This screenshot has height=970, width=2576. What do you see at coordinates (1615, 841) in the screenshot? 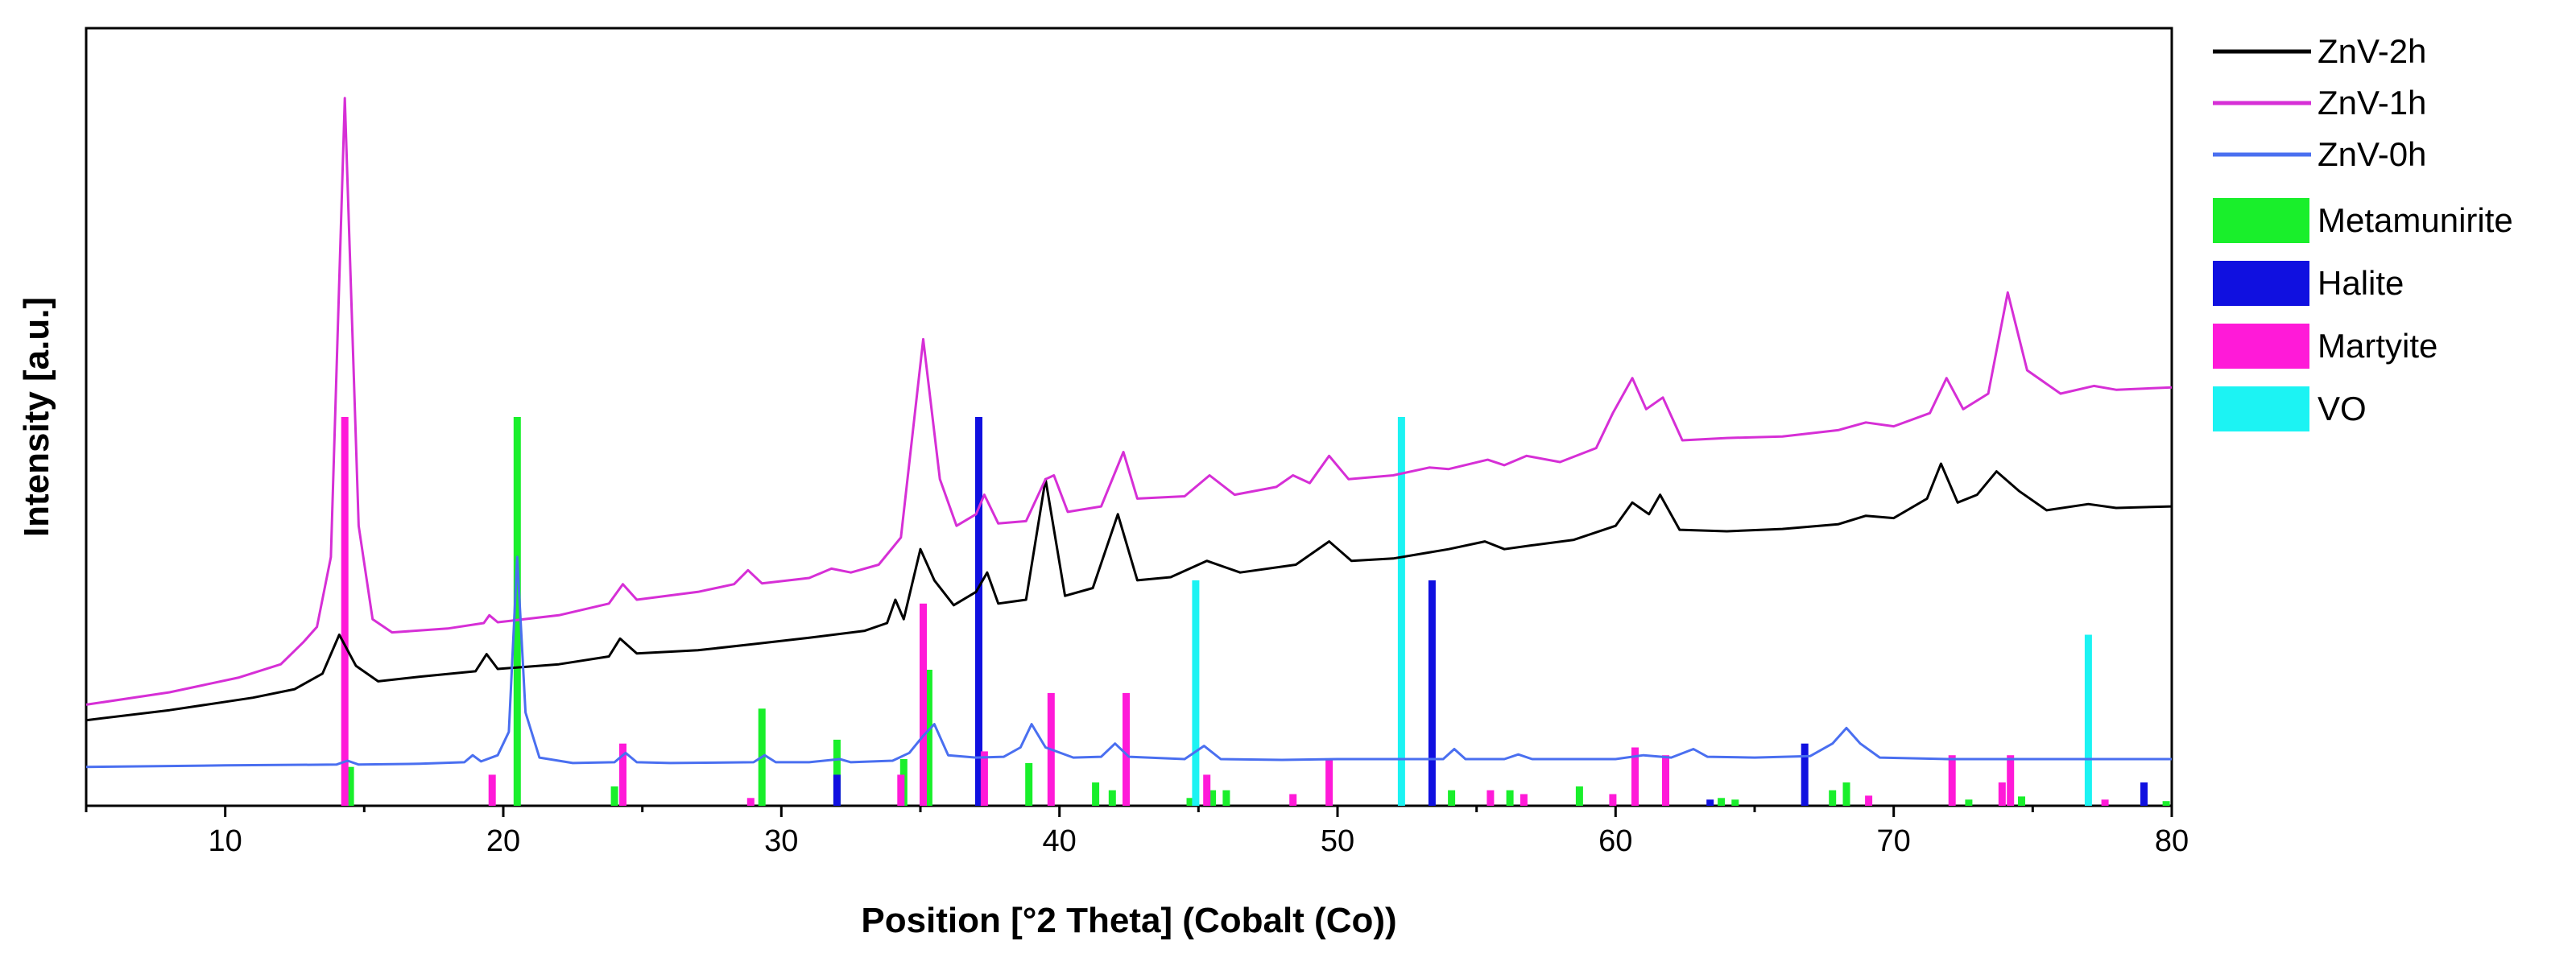
I see `x-tick-label-60: 60` at bounding box center [1615, 841].